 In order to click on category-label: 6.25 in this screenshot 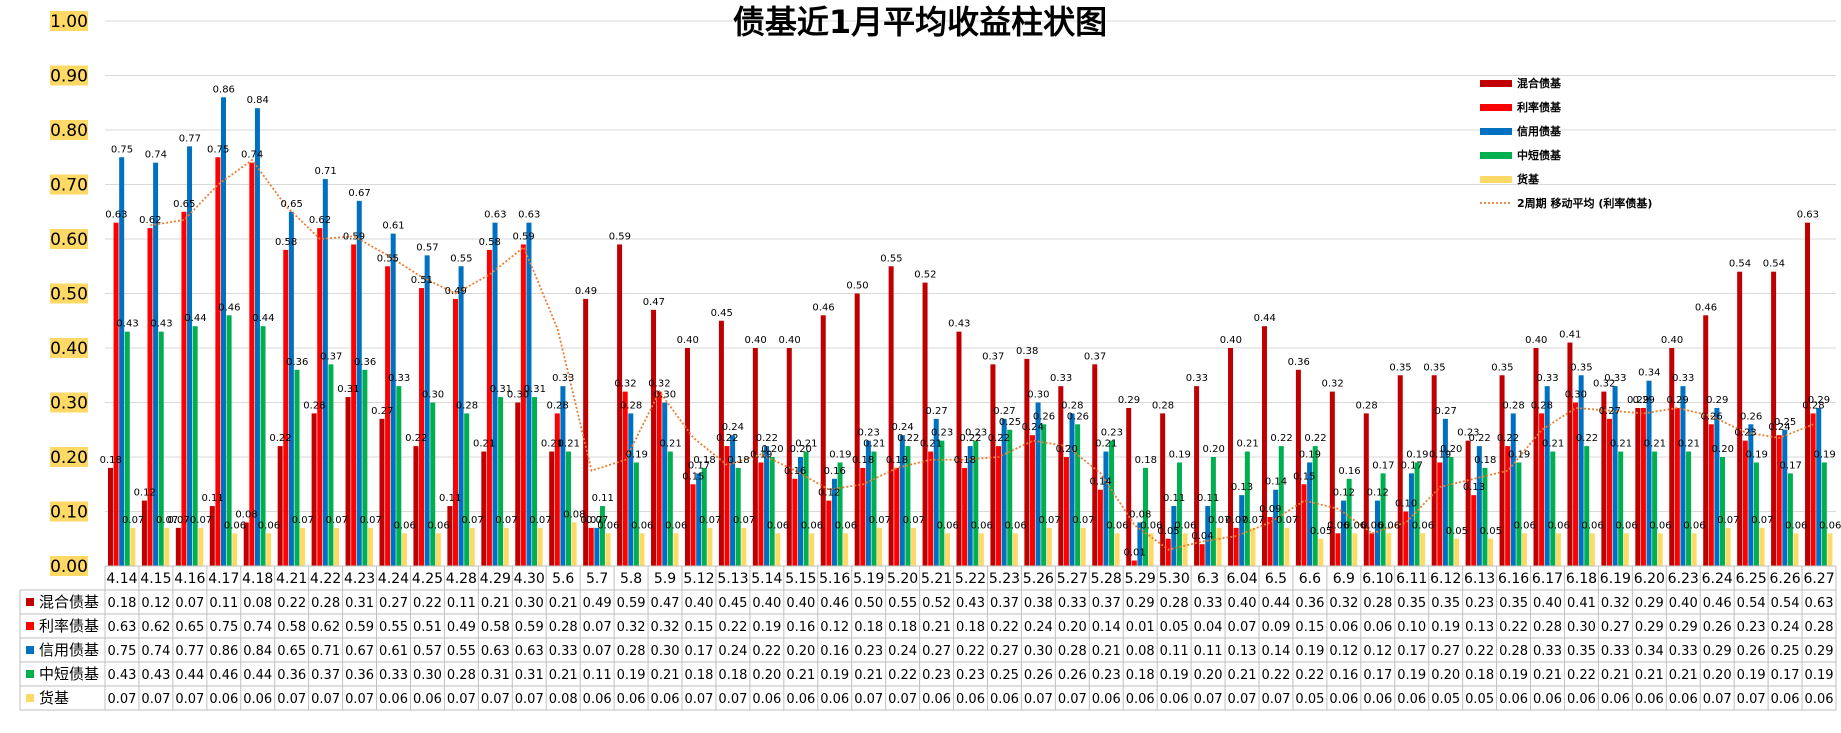, I will do `click(1751, 579)`.